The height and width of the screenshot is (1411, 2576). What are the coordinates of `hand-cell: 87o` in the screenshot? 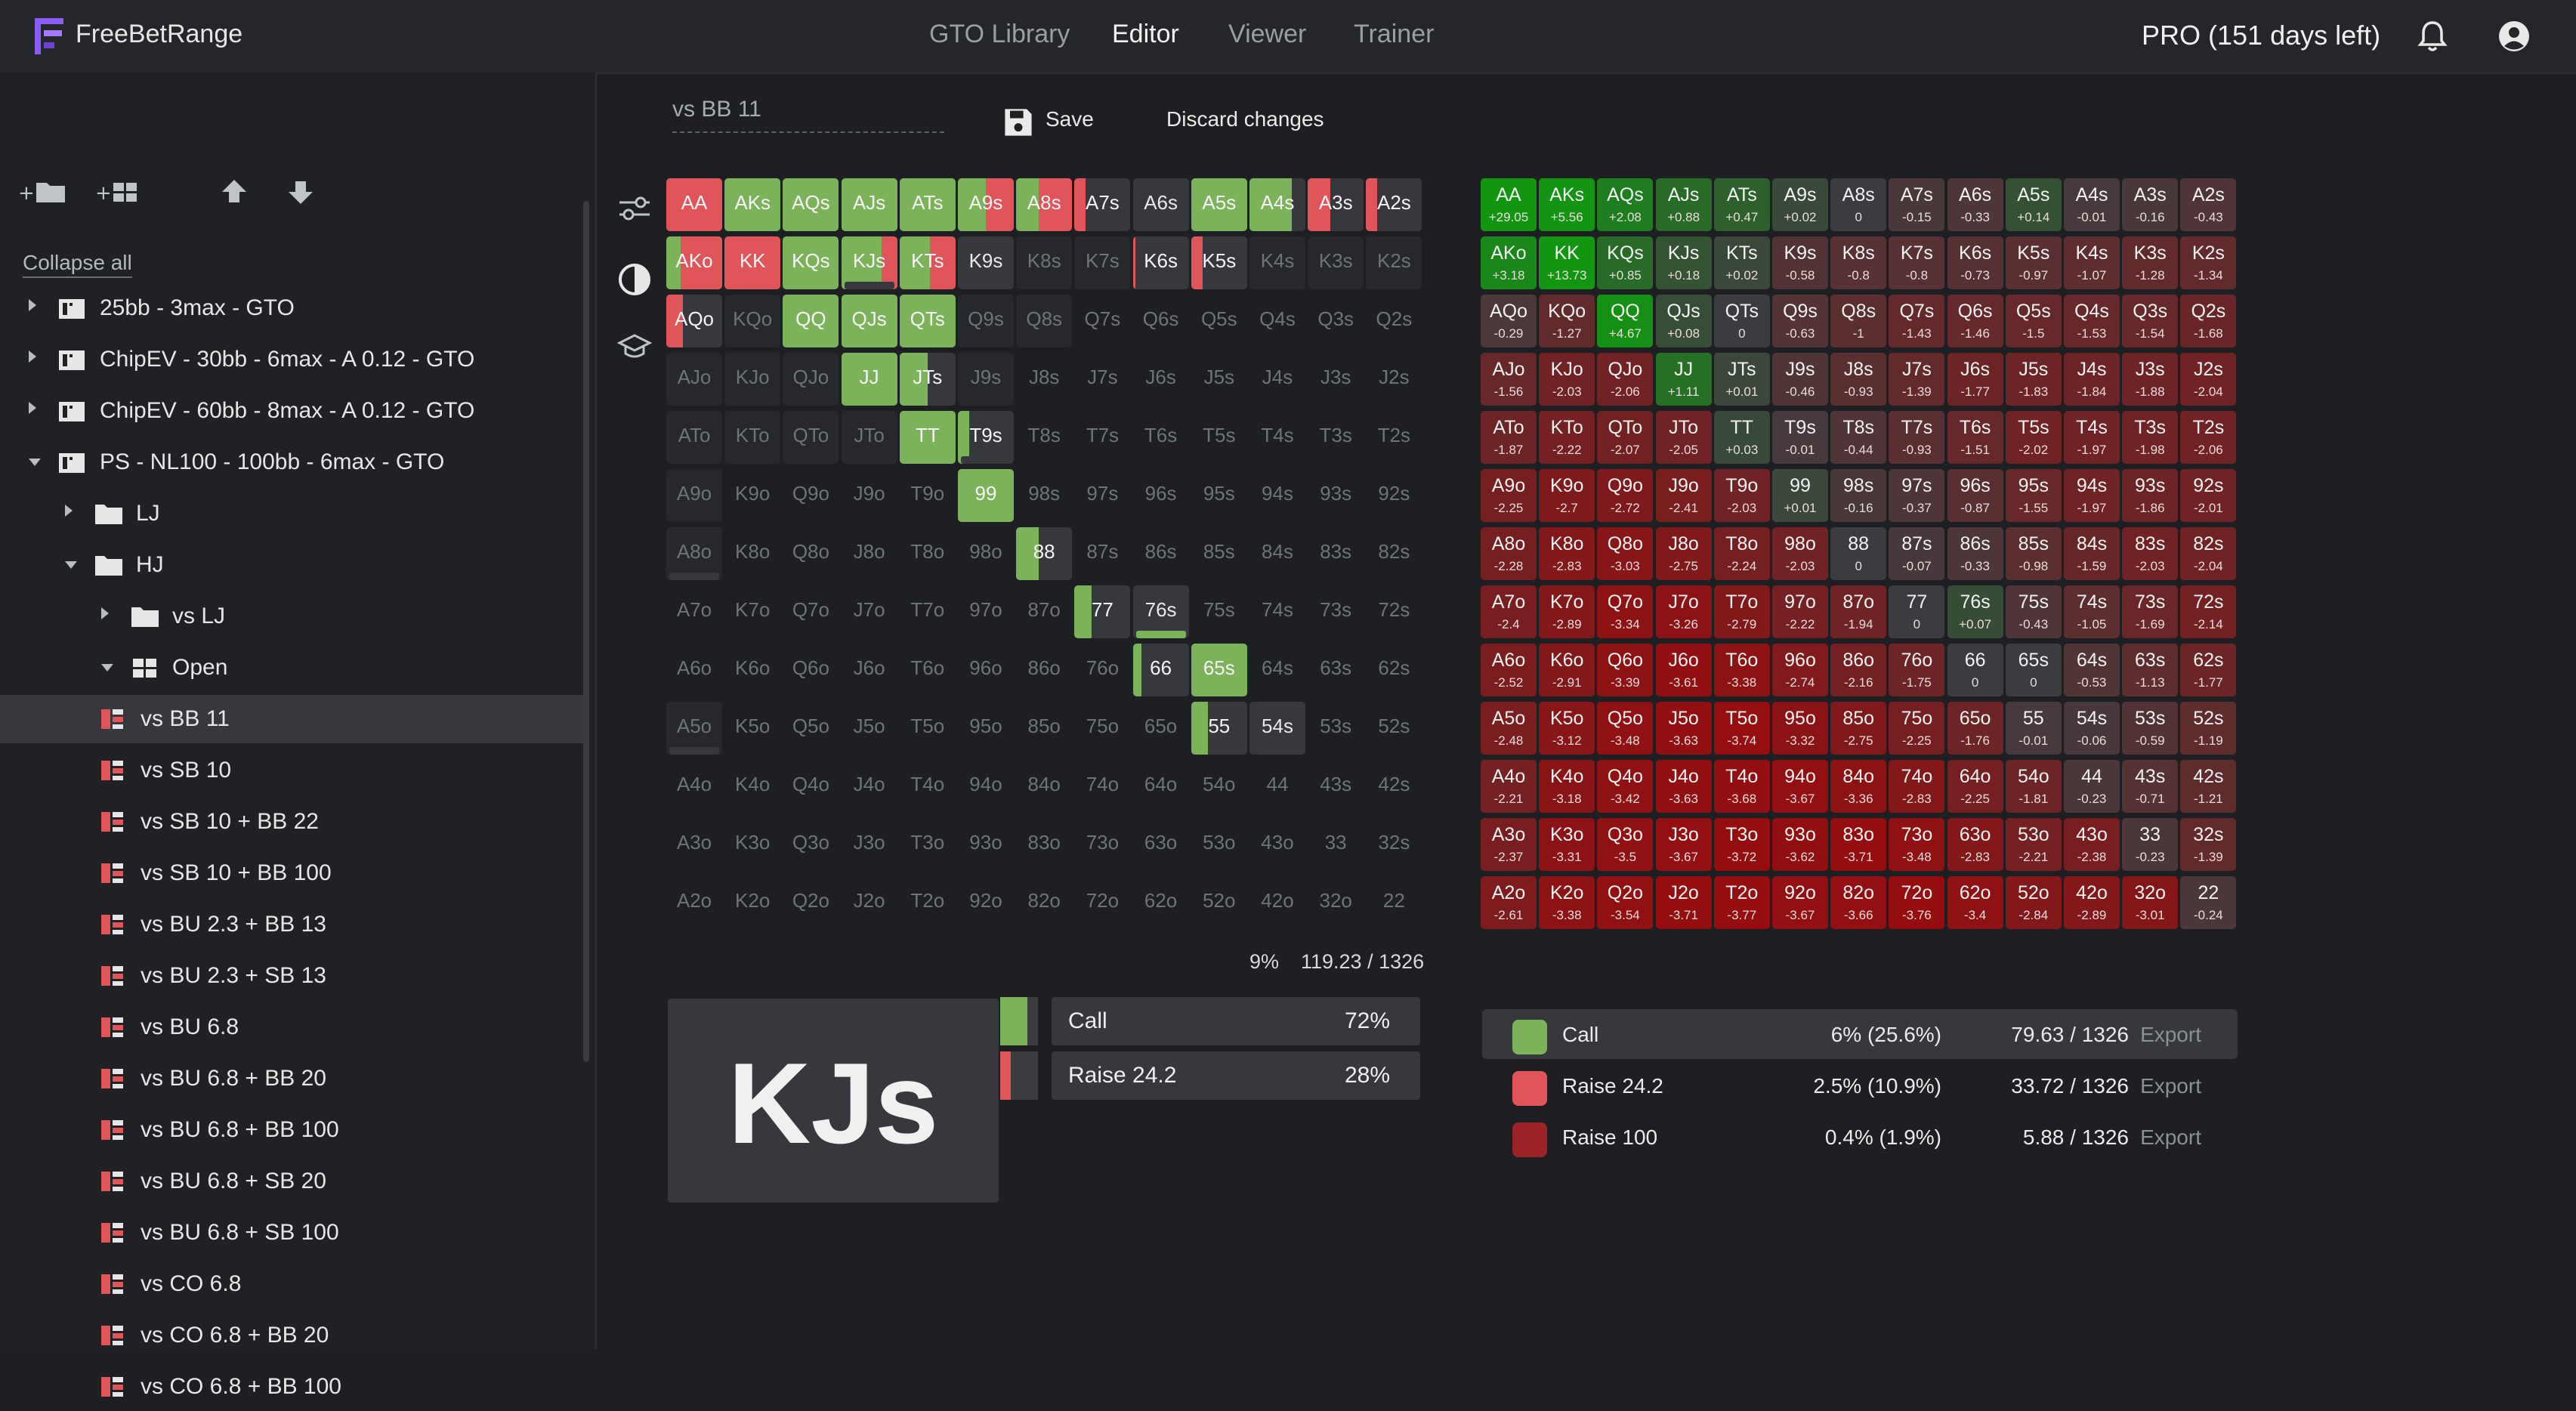 It's located at (1044, 611).